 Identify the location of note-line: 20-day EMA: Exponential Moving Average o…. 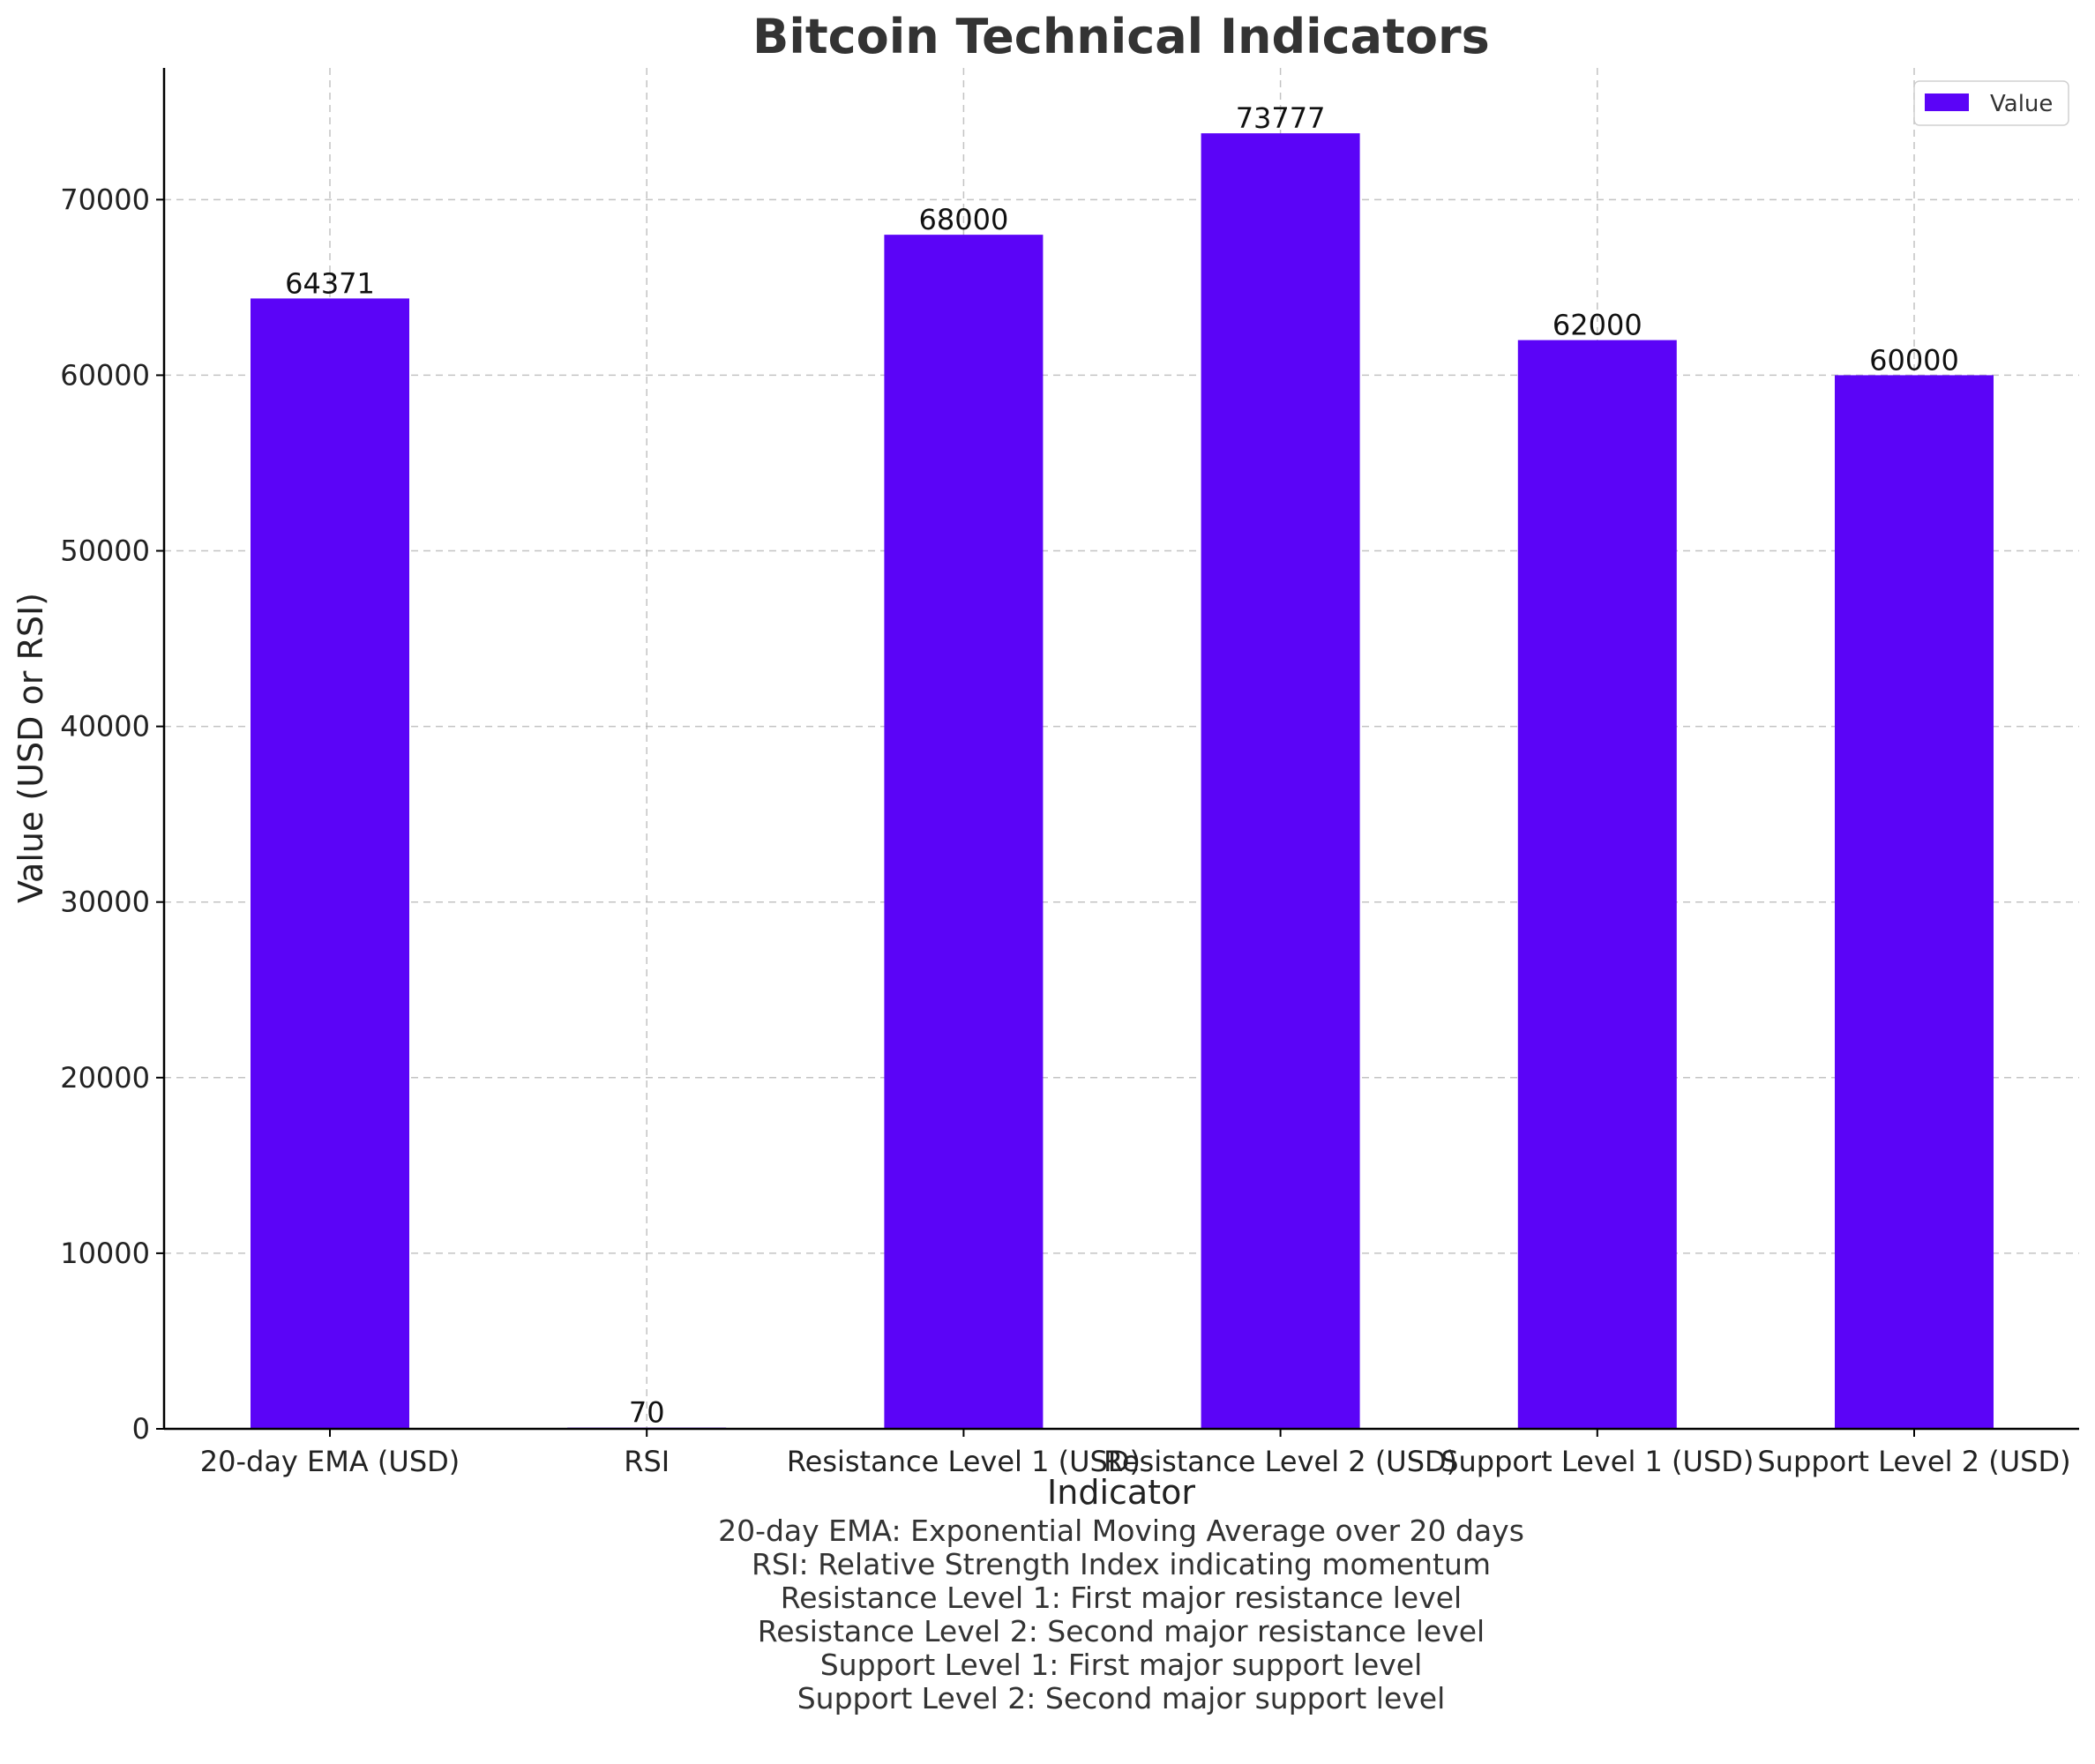
(1121, 1531).